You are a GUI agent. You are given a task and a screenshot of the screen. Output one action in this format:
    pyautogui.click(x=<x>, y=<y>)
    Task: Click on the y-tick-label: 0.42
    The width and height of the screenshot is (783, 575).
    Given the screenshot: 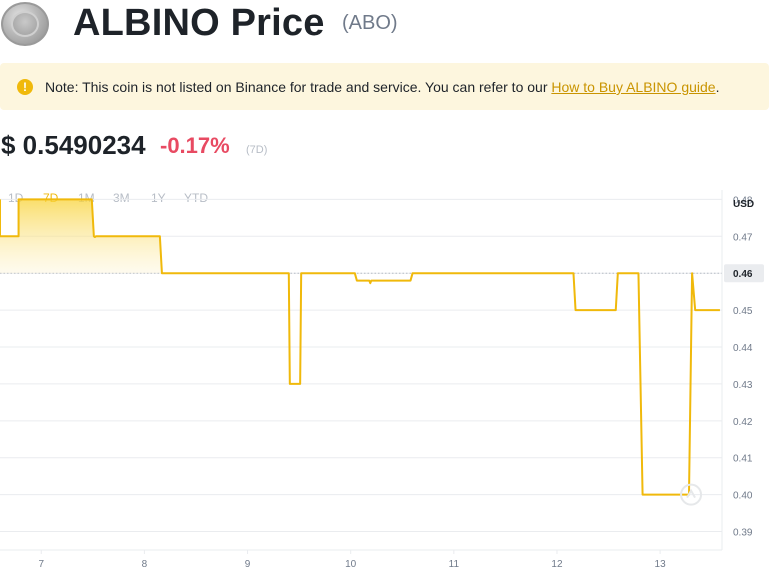 What is the action you would take?
    pyautogui.click(x=743, y=422)
    